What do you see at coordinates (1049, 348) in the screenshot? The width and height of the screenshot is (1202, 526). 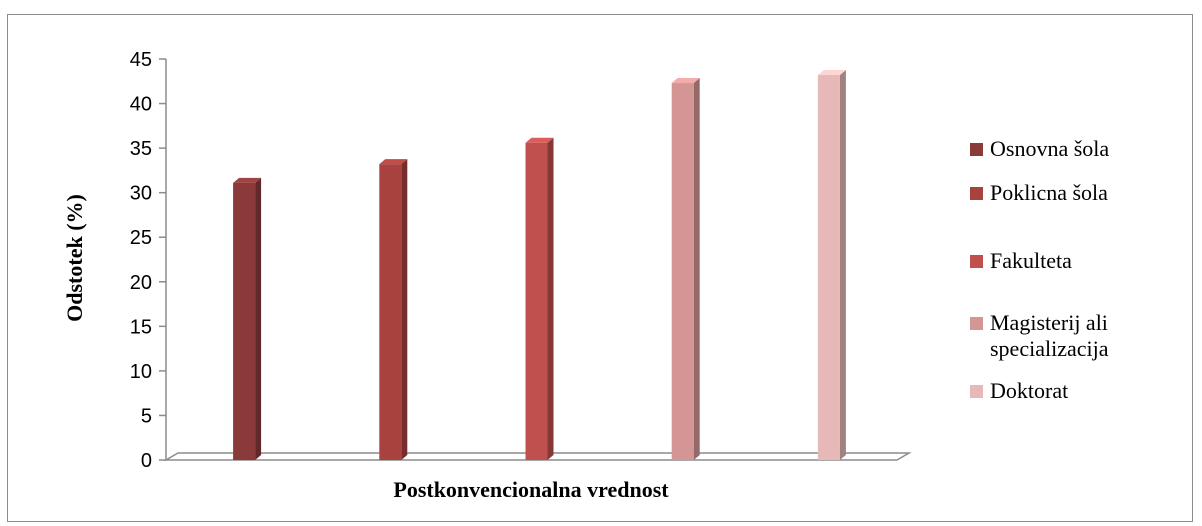 I see `legend-label: specializacija` at bounding box center [1049, 348].